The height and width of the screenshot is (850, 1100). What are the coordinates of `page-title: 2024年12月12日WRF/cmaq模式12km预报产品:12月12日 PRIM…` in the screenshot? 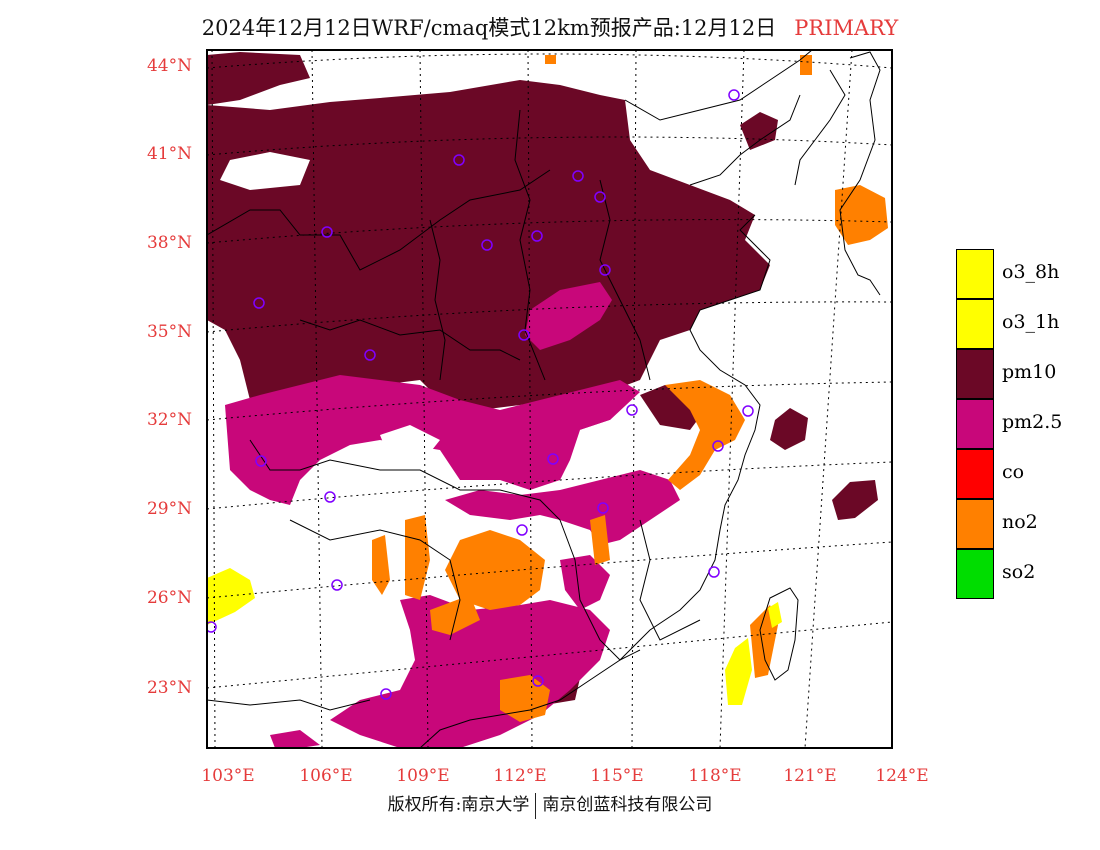 It's located at (550, 27).